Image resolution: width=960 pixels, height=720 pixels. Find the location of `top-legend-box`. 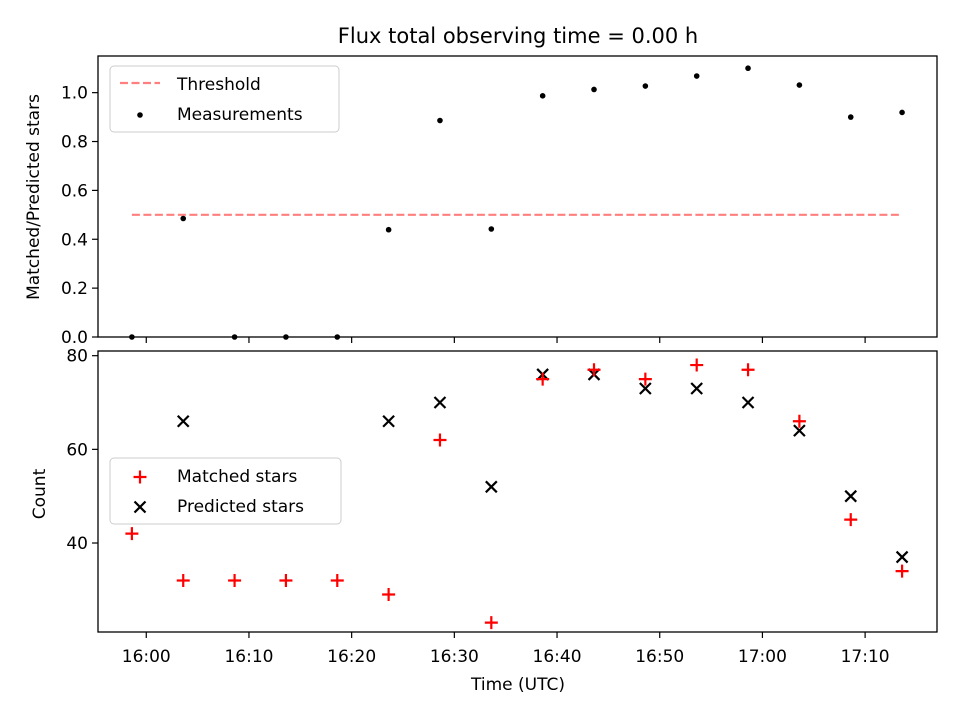

top-legend-box is located at coordinates (224, 99).